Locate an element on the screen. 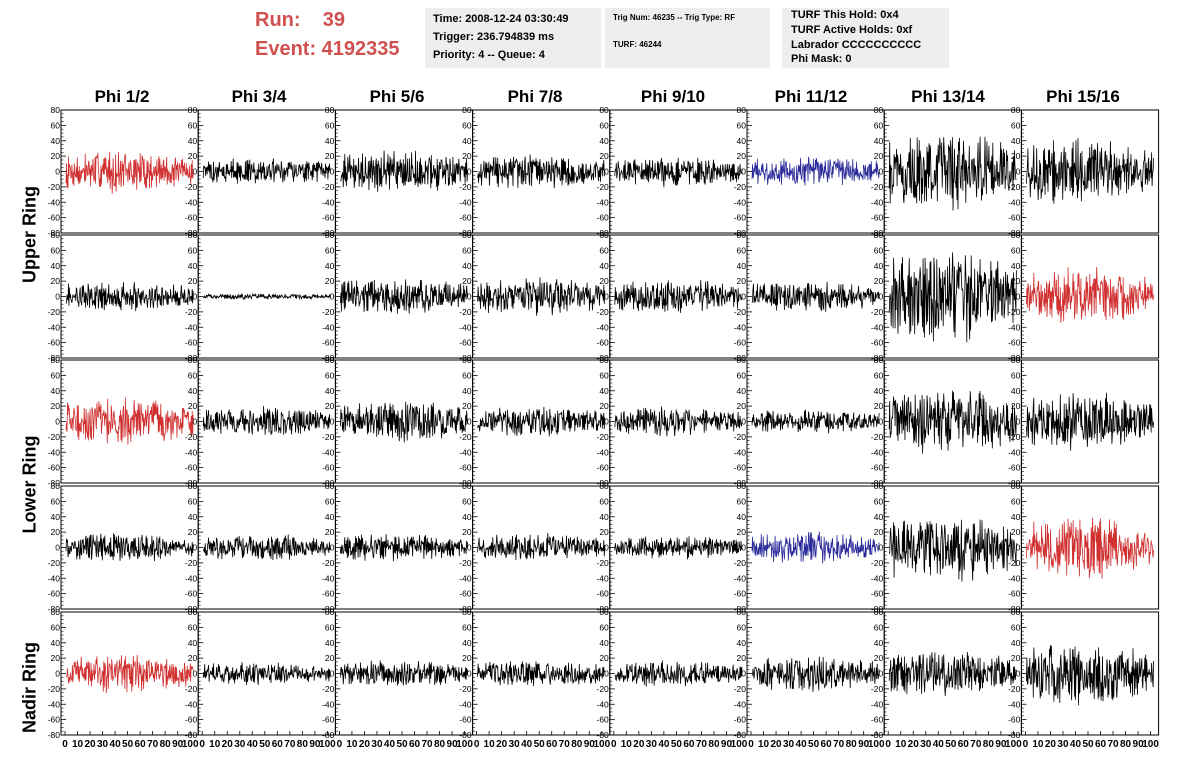 This screenshot has width=1196, height=778. y-tick-label-r4-c2-8: -80 is located at coordinates (328, 735).